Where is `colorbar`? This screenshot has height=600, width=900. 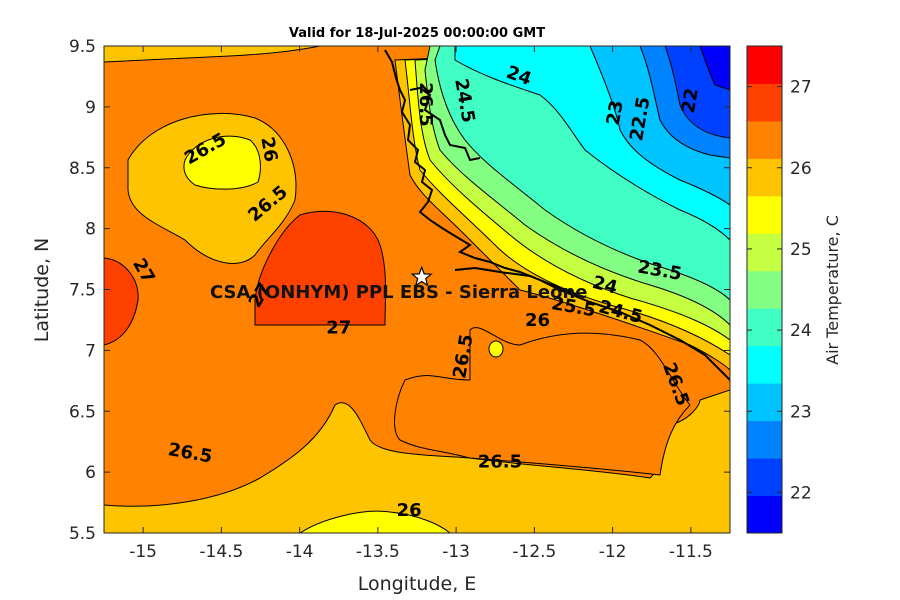 colorbar is located at coordinates (764, 290).